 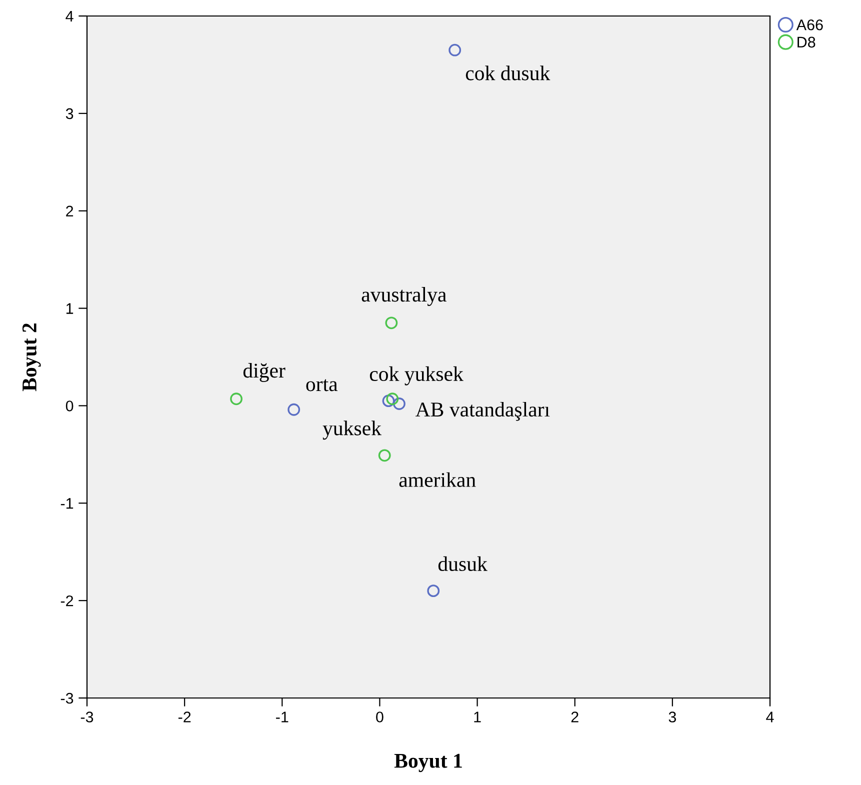 I want to click on annotation: amerikan, so click(x=437, y=480).